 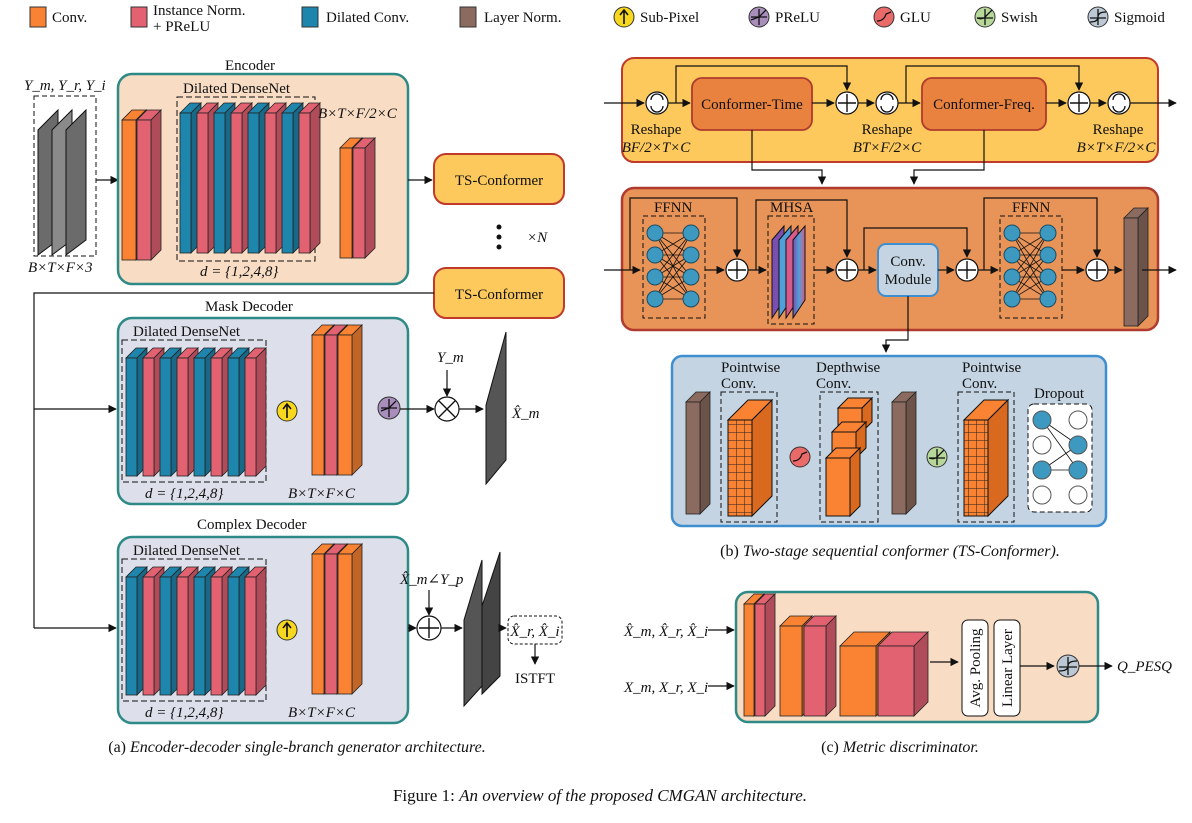 What do you see at coordinates (907, 262) in the screenshot?
I see `conv-module-label-1: Conv.` at bounding box center [907, 262].